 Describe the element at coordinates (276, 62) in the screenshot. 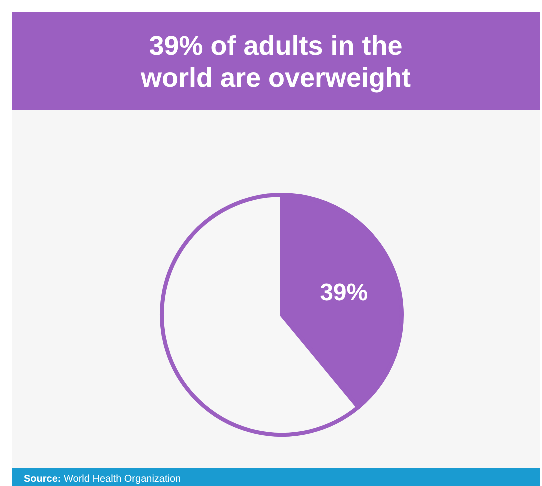

I see `chart-title: 39% of adults in the world are overweight` at that location.